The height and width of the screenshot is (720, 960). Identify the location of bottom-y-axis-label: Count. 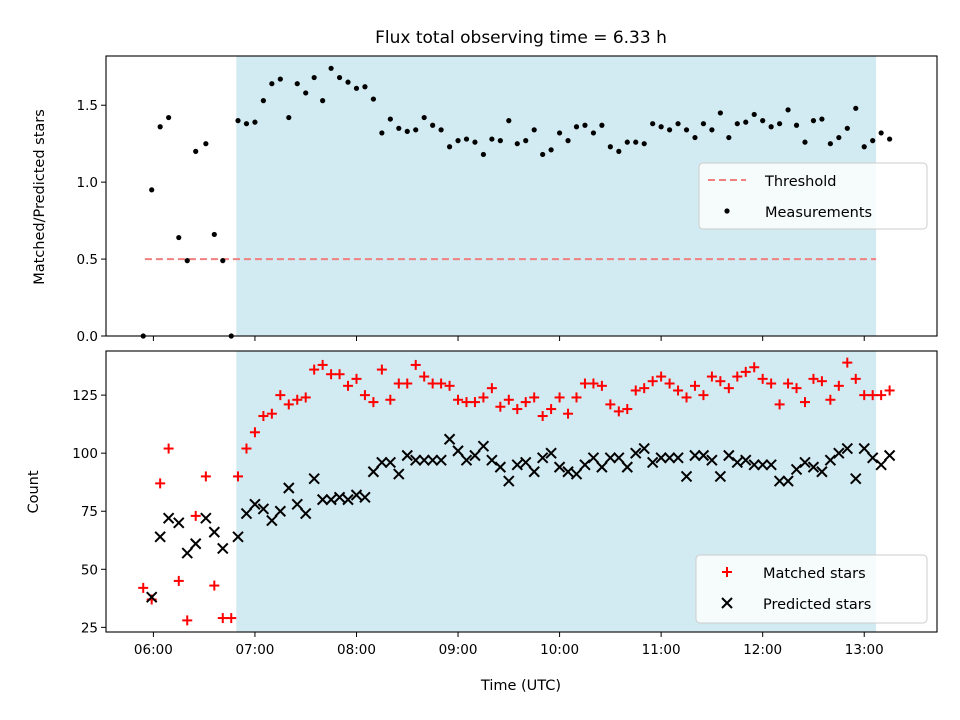
(34, 491).